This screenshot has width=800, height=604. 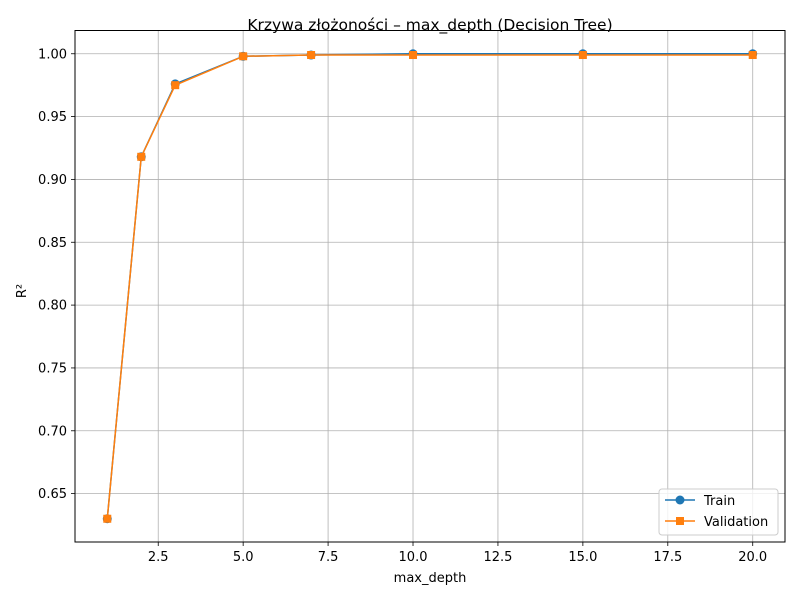 What do you see at coordinates (52, 117) in the screenshot?
I see `y-tick-label: 0.95` at bounding box center [52, 117].